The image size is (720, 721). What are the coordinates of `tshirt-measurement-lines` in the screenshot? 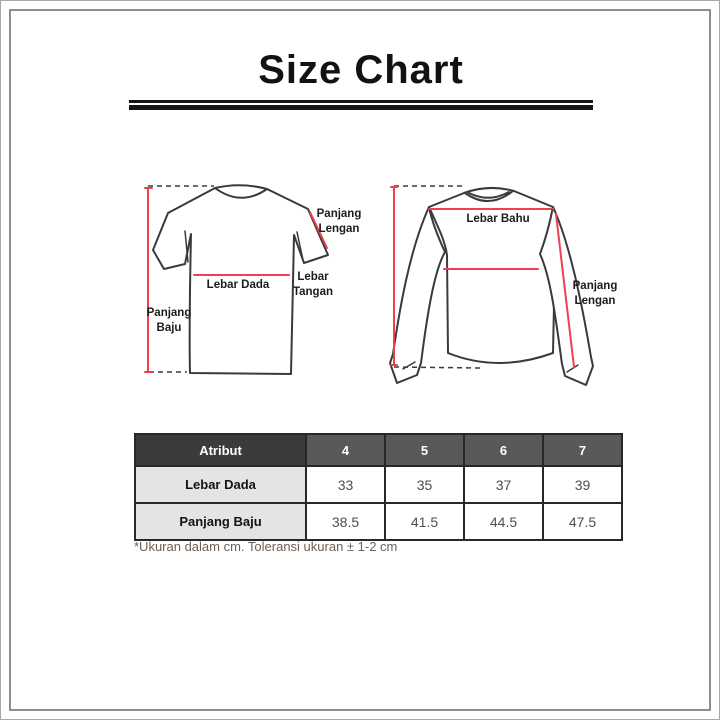 It's located at (236, 280).